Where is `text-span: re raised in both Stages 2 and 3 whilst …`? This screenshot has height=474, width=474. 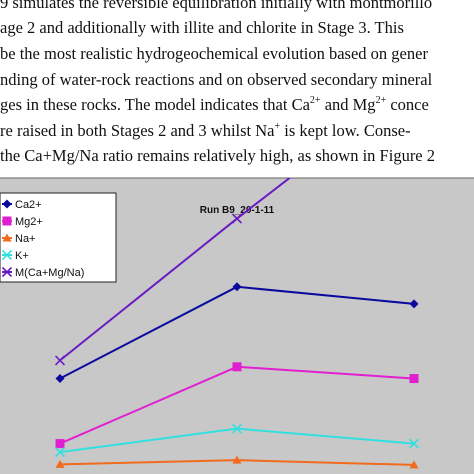
text-span: re raised in both Stages 2 and 3 whilst … is located at coordinates (137, 130).